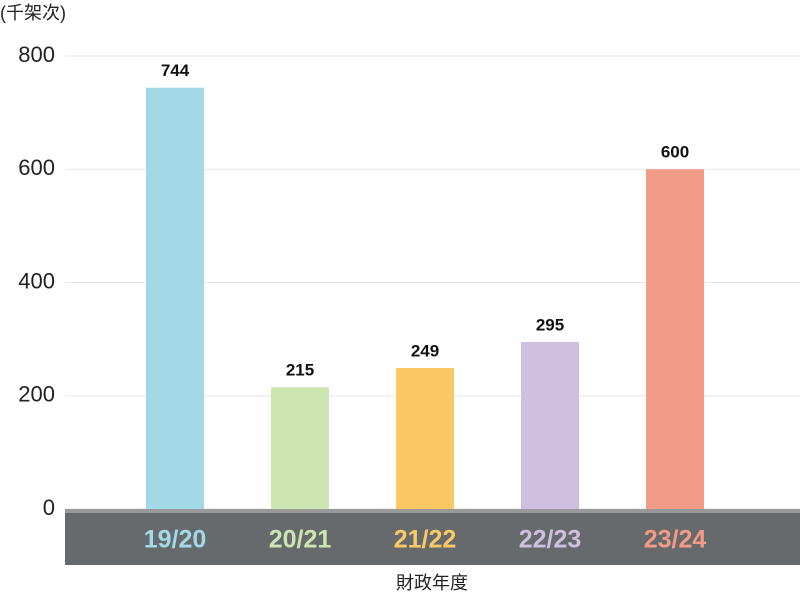 Image resolution: width=800 pixels, height=611 pixels. I want to click on y-tick-label: 0, so click(49, 507).